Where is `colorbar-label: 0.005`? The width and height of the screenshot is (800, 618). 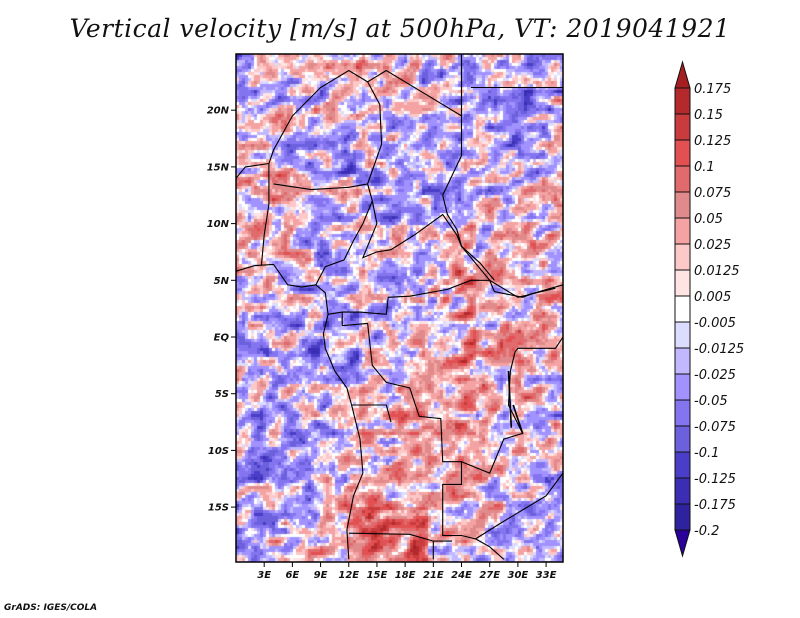 colorbar-label: 0.005 is located at coordinates (712, 297).